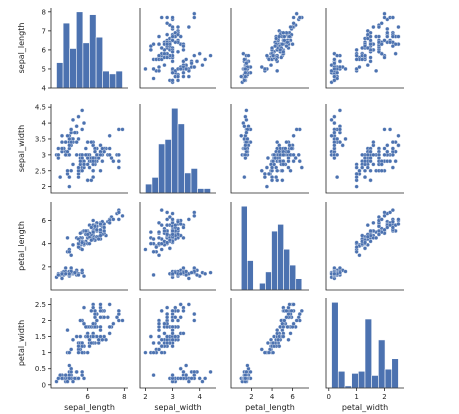  Describe the element at coordinates (269, 246) in the screenshot. I see `panel-petal_length-vs-petal_length` at that location.